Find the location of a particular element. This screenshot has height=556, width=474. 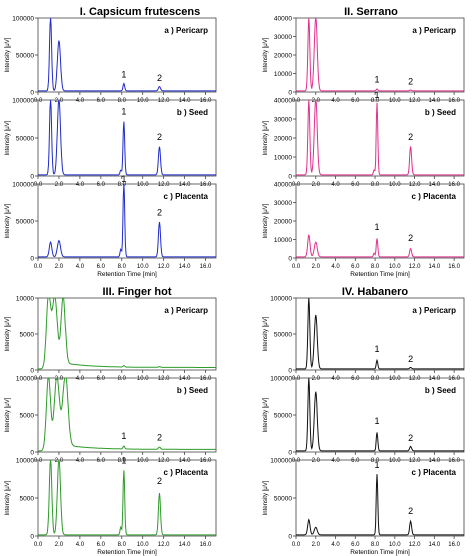

panel-banner-II: II. Serrano is located at coordinates (371, 12).